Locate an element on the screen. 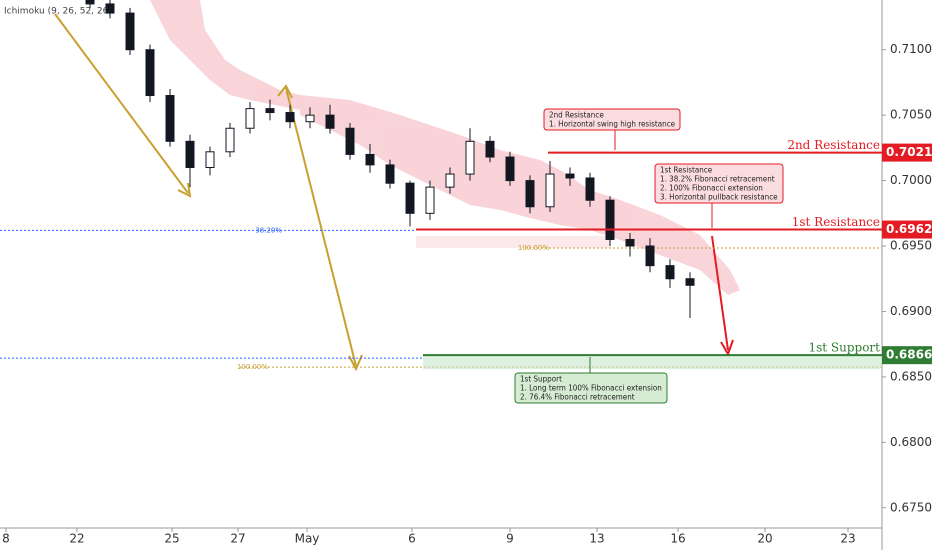  callout-title: 1st Resistance is located at coordinates (686, 170).